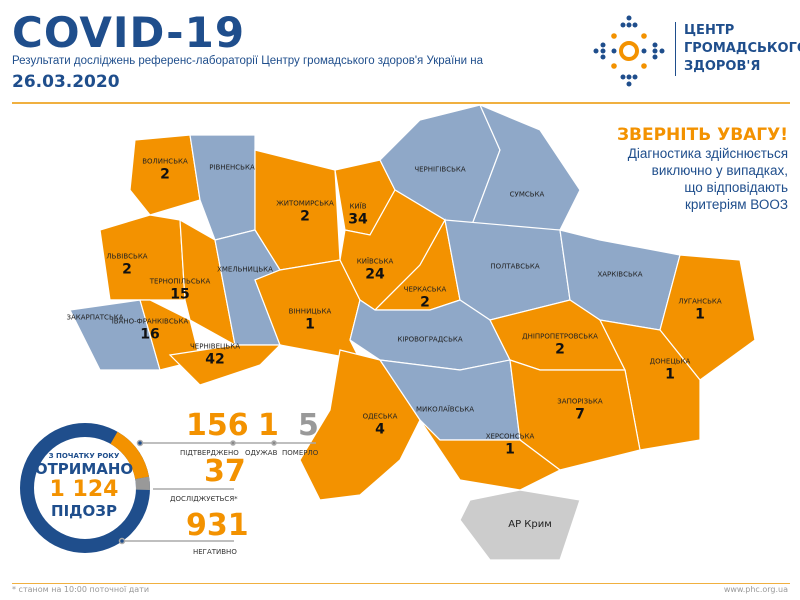 The image size is (800, 600). I want to click on region-name: МИКОЛАЇВСЬКА, so click(445, 409).